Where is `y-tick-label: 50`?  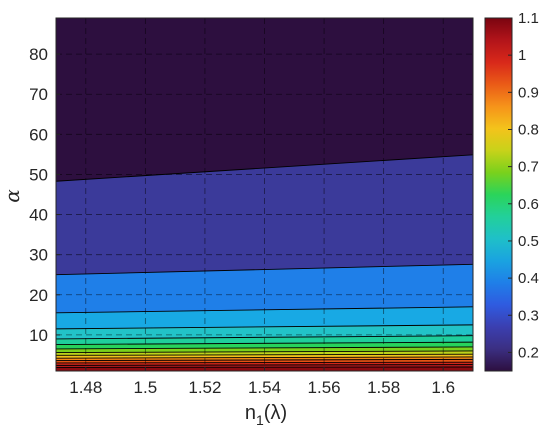
y-tick-label: 50 is located at coordinates (38, 174).